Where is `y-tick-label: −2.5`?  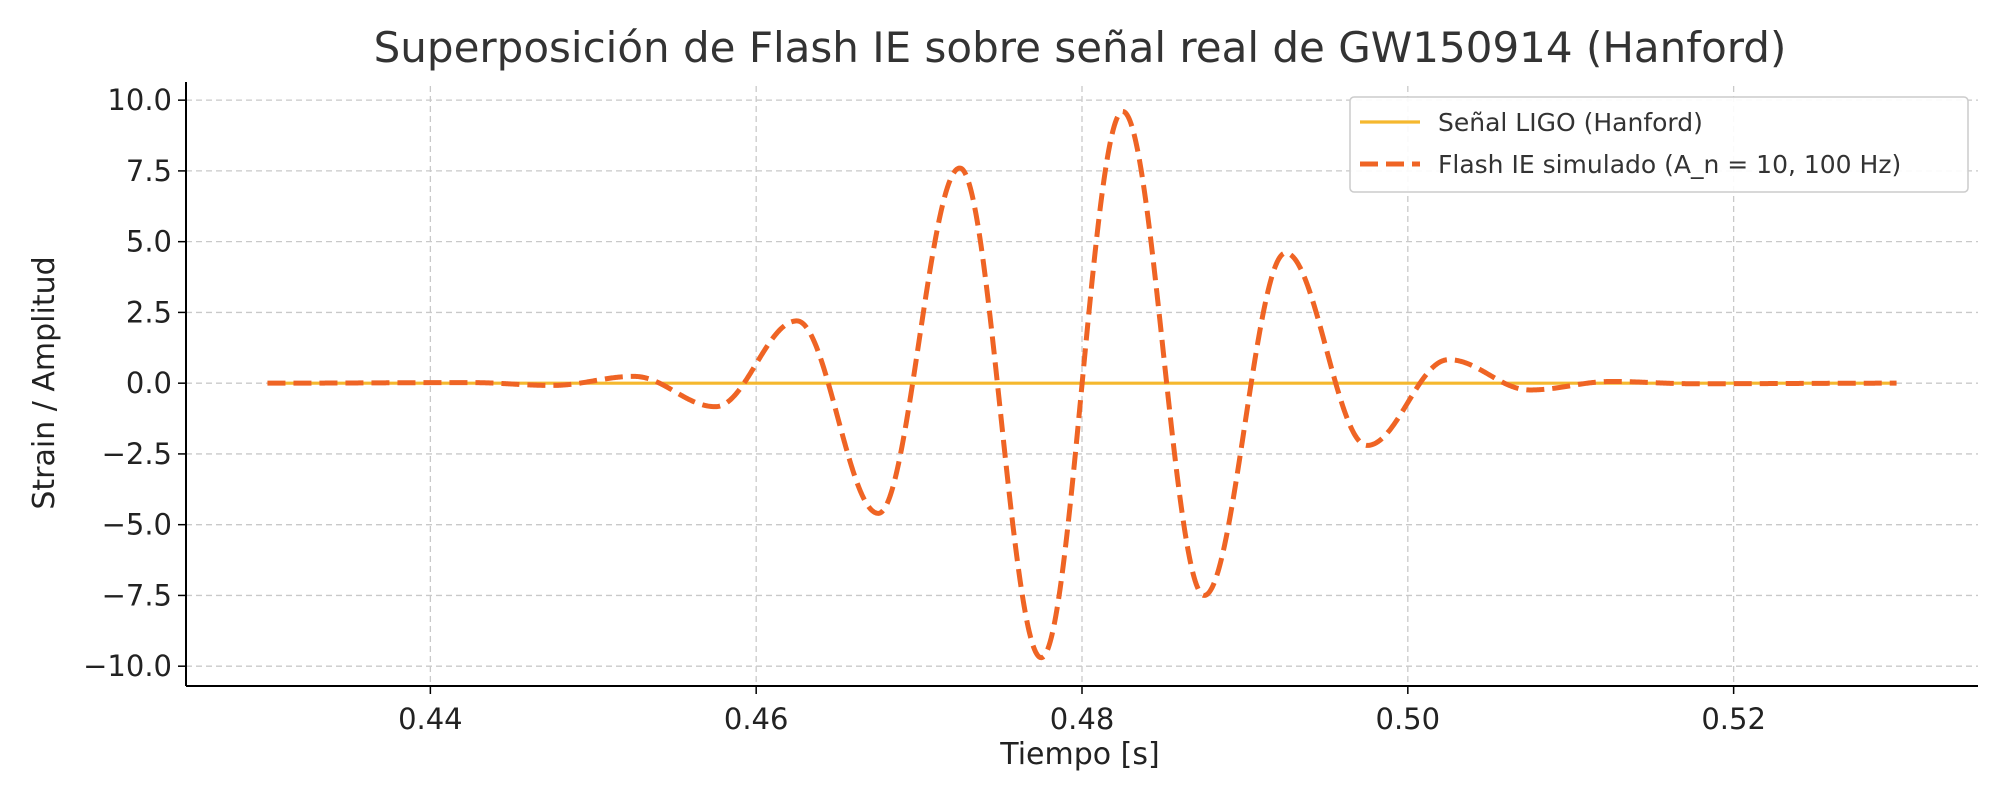
y-tick-label: −2.5 is located at coordinates (137, 454).